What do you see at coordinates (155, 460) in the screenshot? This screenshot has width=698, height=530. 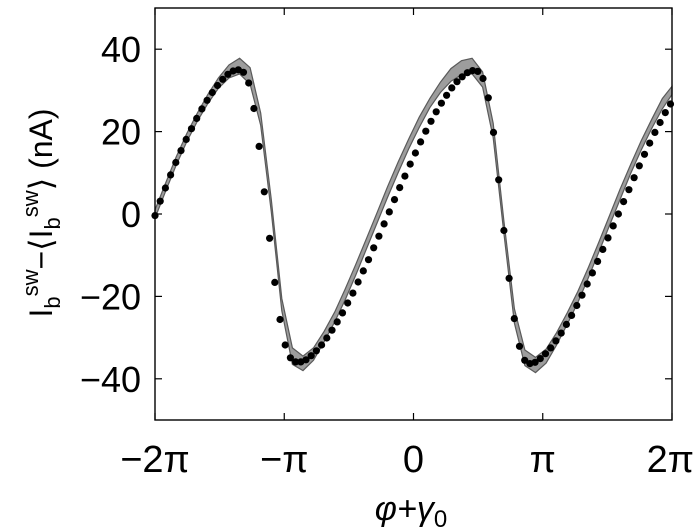 I see `x-tick-label: −2π` at bounding box center [155, 460].